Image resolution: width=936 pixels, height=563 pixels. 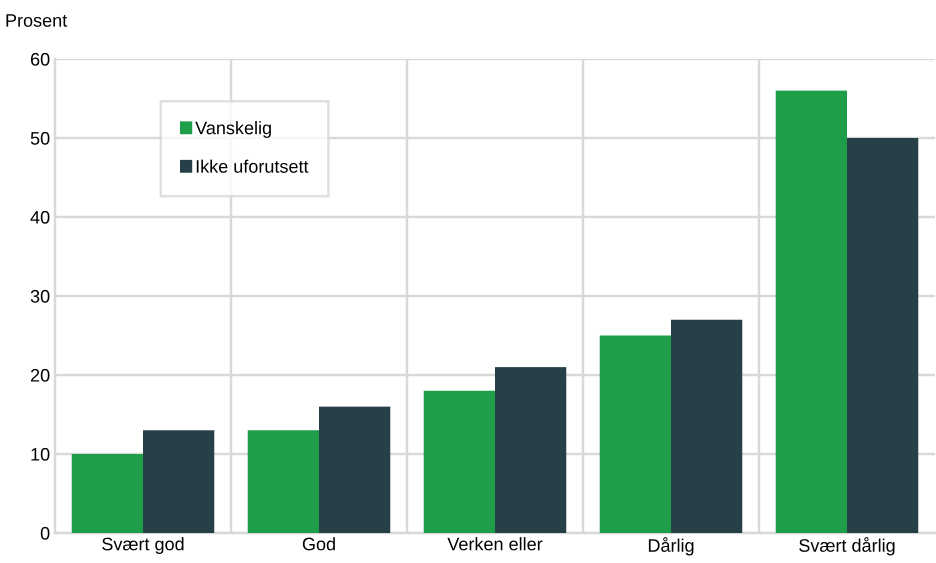 What do you see at coordinates (40, 217) in the screenshot?
I see `y-tick-label: 40` at bounding box center [40, 217].